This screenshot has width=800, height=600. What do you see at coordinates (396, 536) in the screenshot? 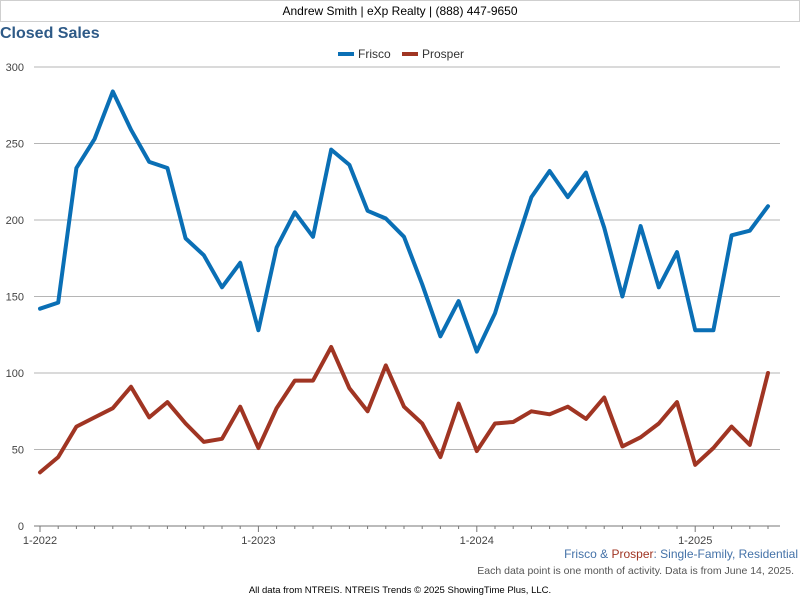
I see `x-axis: 1-2022 1-2023 1-2024 1-2025` at bounding box center [396, 536].